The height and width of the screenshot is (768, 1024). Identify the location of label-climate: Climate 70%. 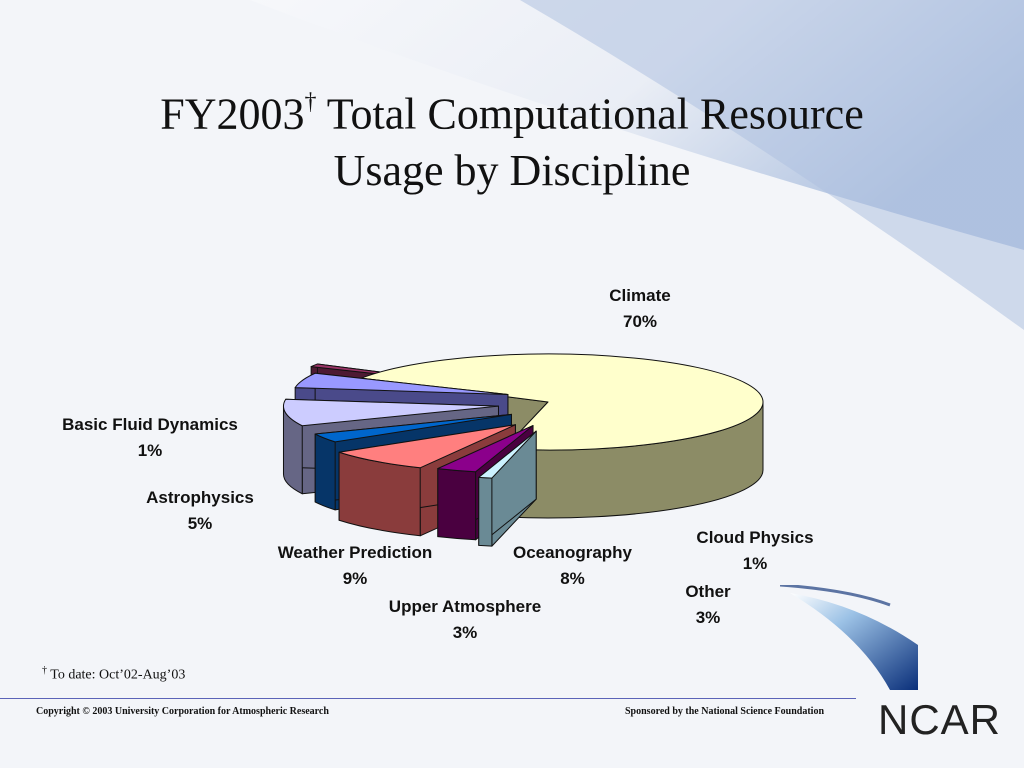
(640, 308).